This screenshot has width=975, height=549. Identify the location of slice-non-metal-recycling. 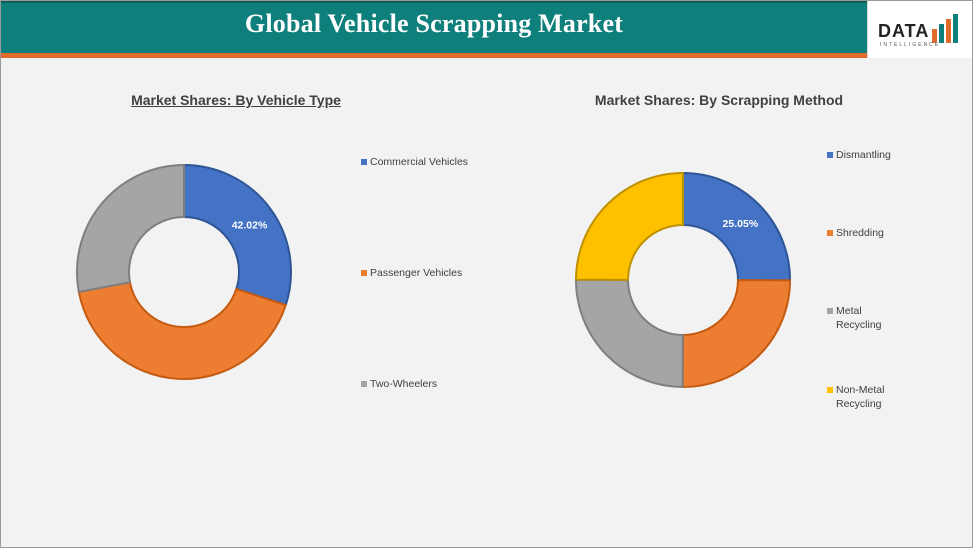
(629, 226).